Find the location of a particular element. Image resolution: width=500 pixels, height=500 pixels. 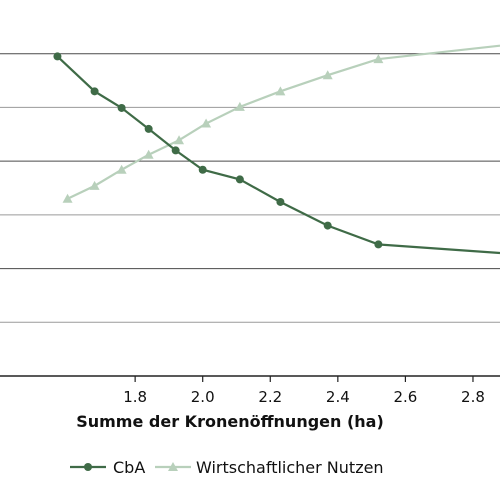

legend-label: CbA is located at coordinates (129, 467).